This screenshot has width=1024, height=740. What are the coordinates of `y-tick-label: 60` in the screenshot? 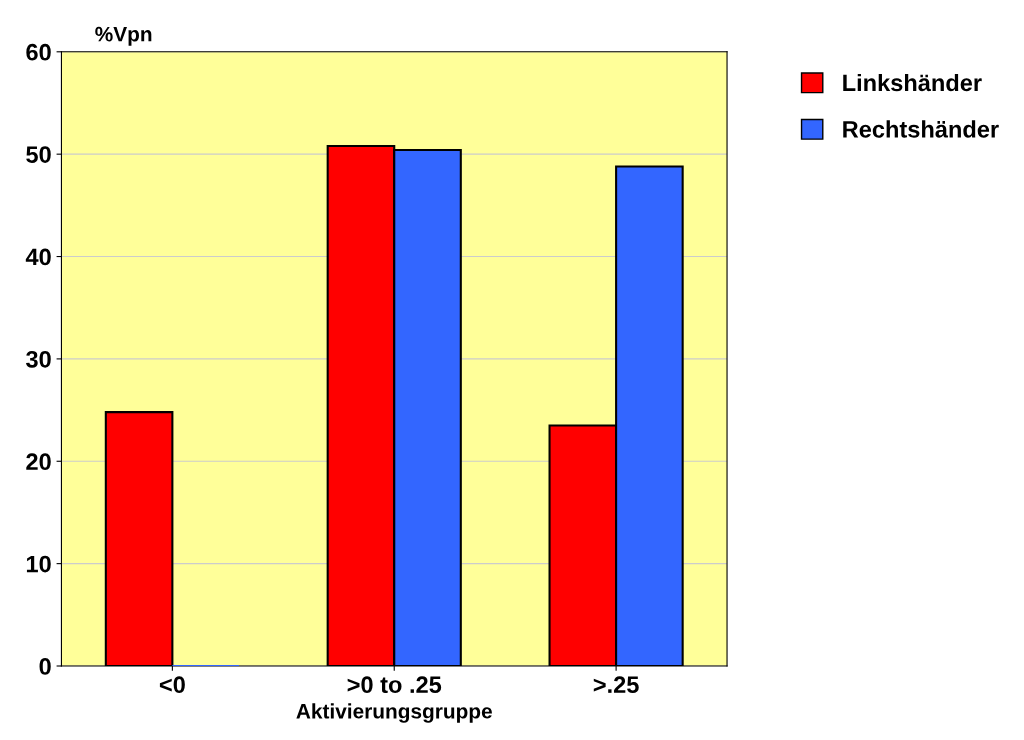 It's located at (38, 52).